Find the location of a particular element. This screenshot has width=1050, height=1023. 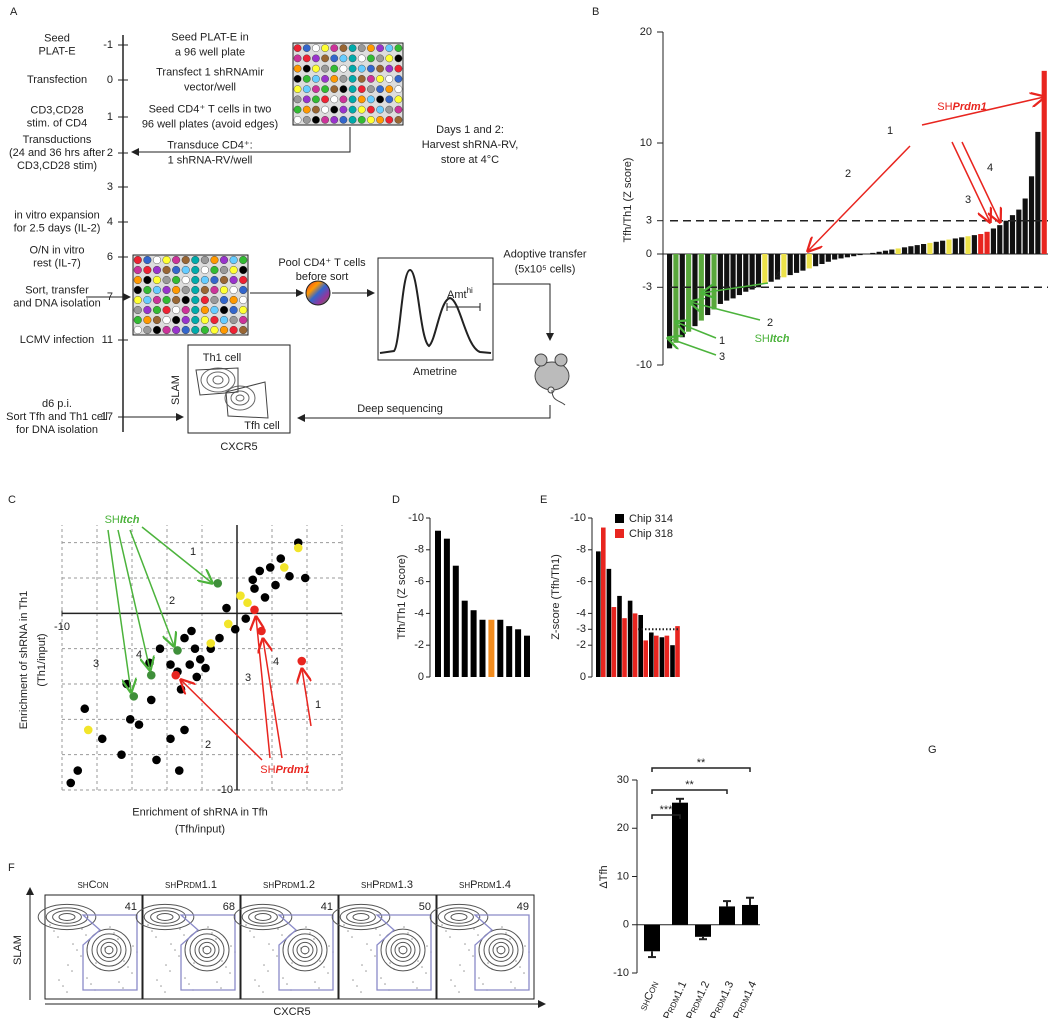

step-label: PLAT-E is located at coordinates (56, 51).